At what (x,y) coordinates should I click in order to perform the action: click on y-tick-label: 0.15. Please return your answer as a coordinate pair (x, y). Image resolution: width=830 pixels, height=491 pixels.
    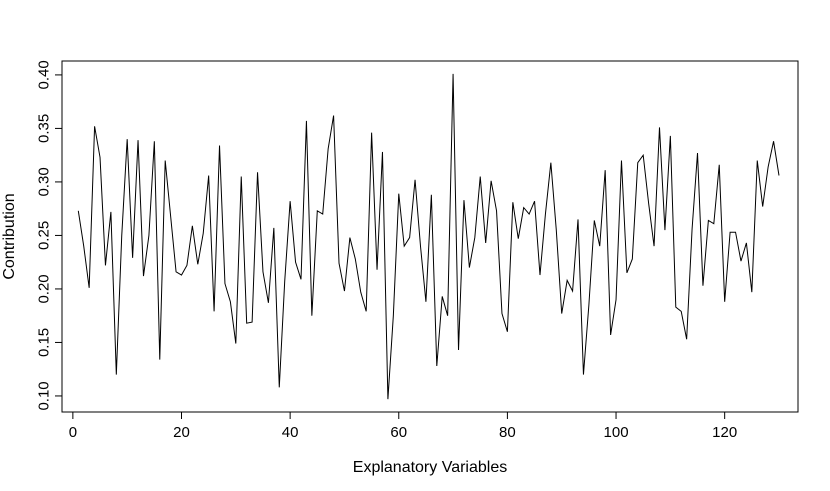
    Looking at the image, I should click on (44, 342).